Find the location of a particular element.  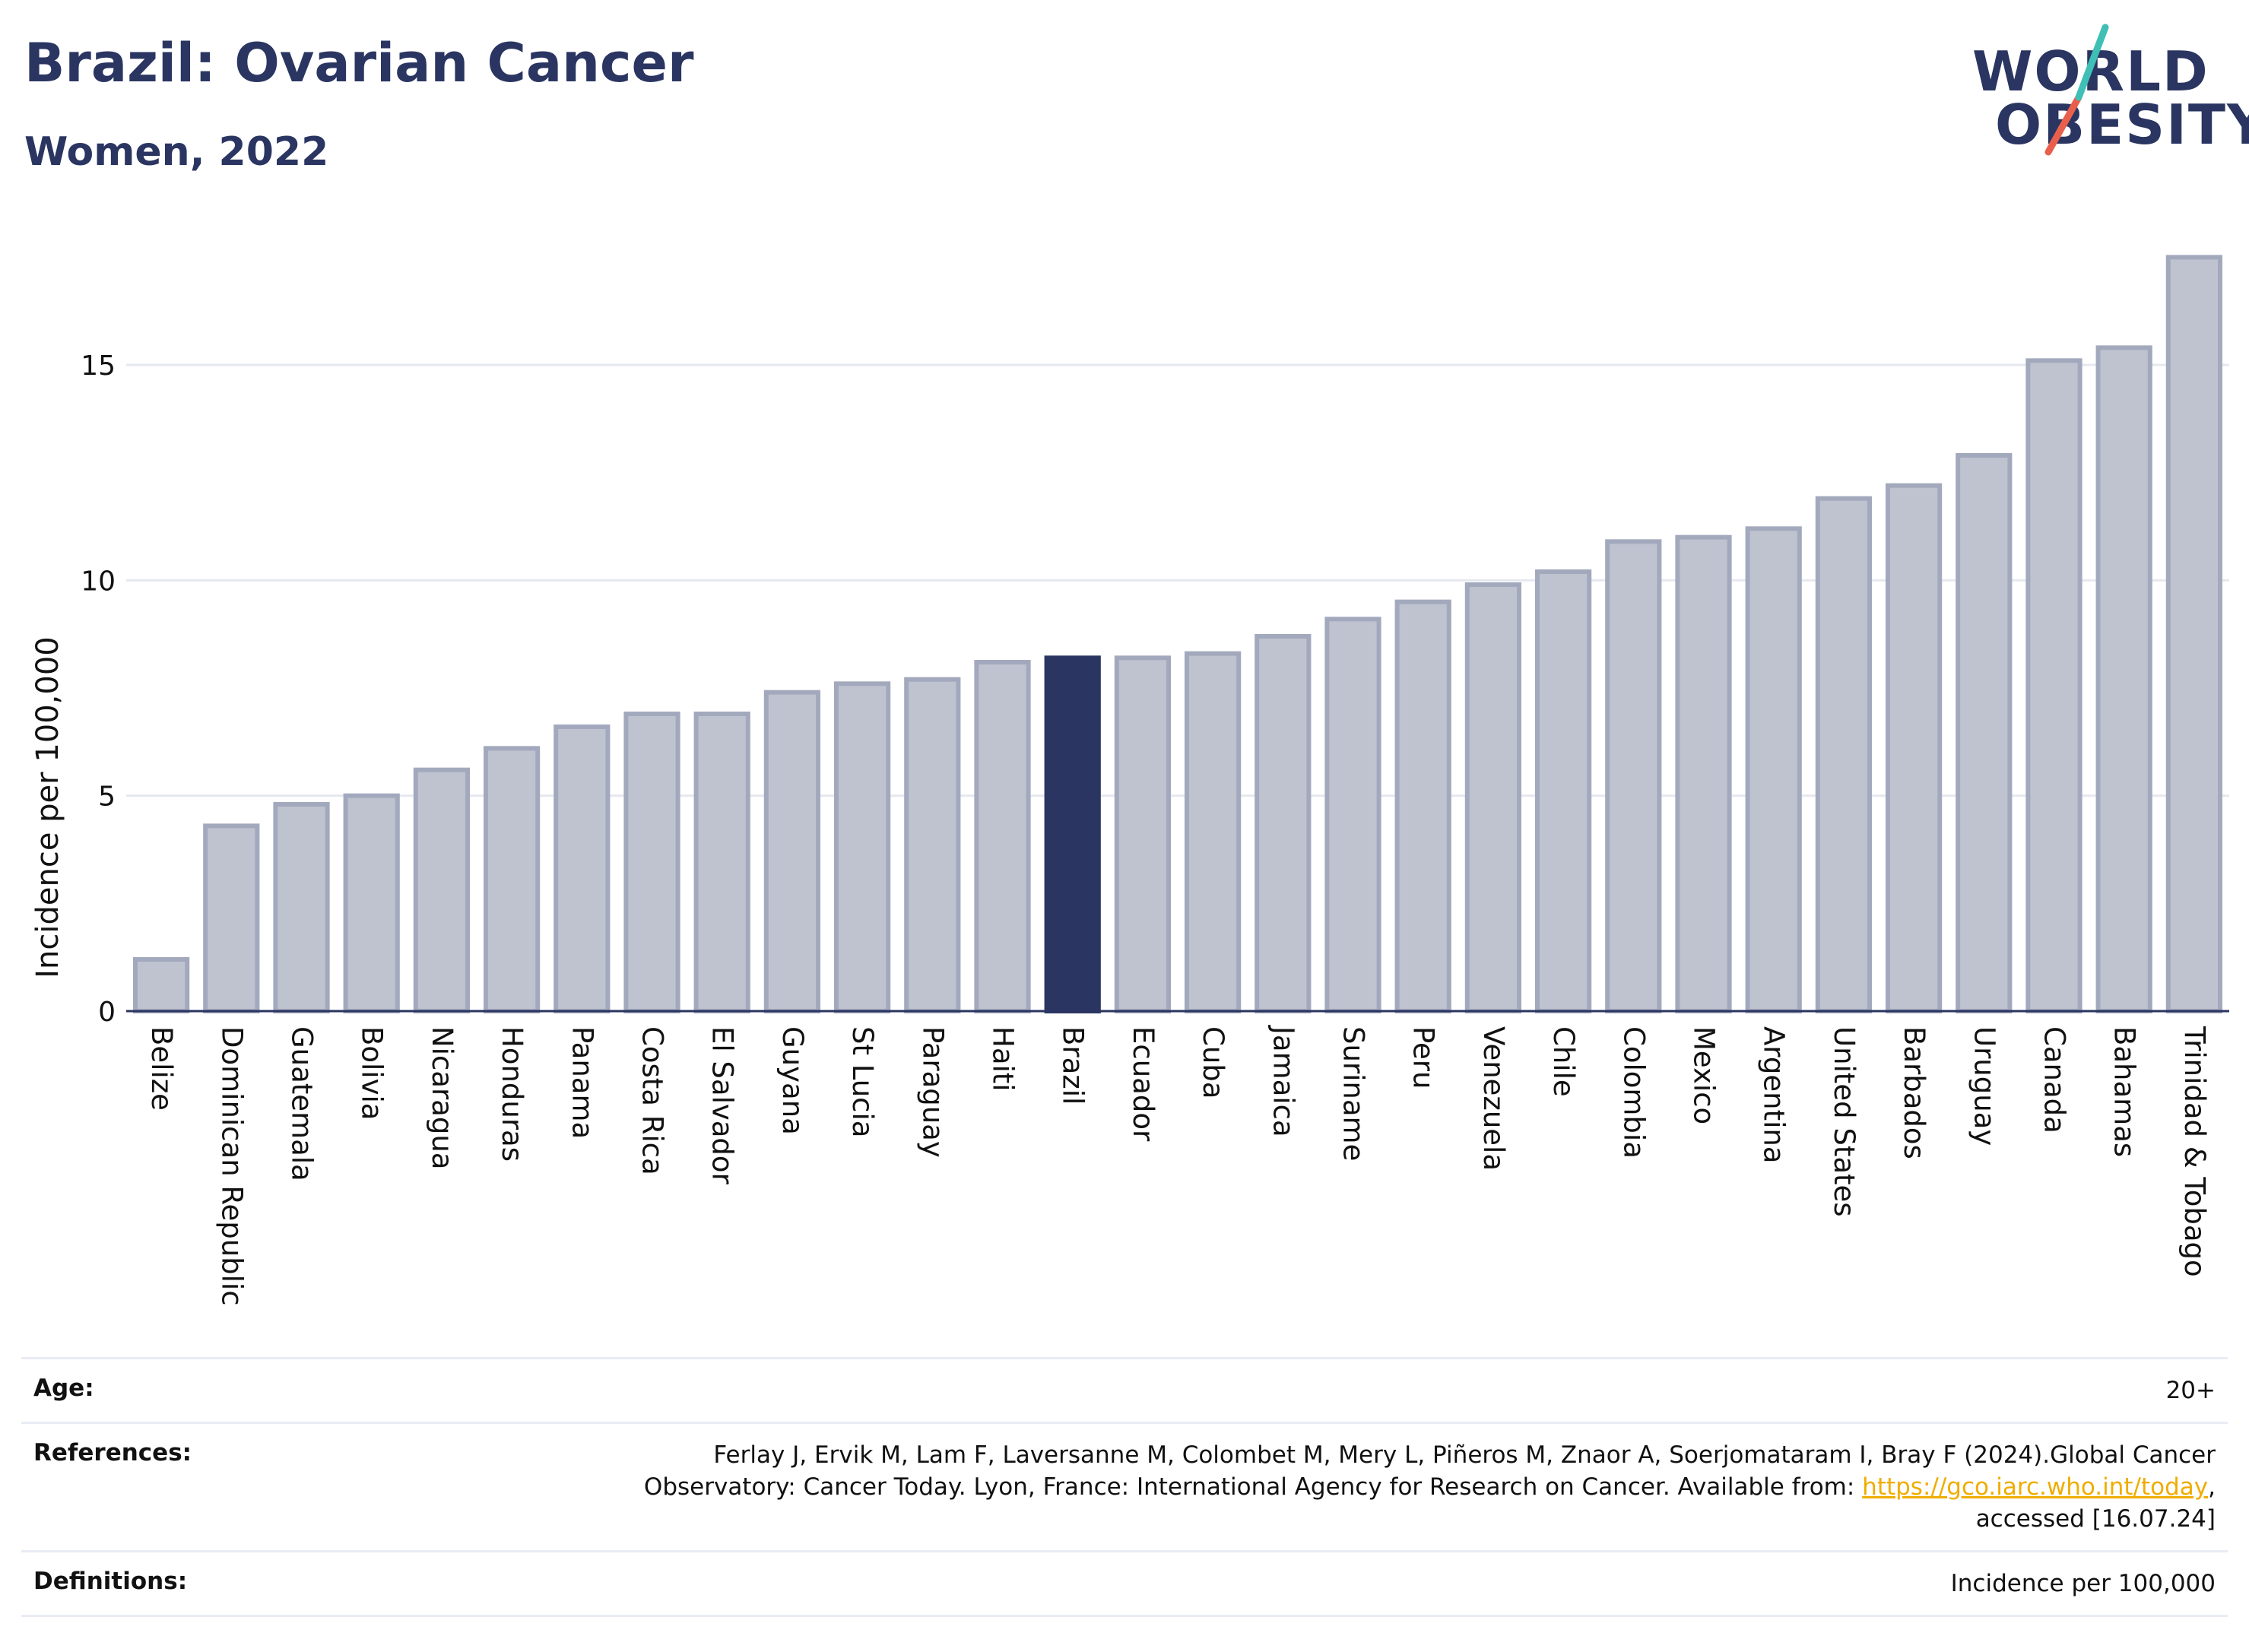

logo-slash-icon is located at coordinates (2076, 90).